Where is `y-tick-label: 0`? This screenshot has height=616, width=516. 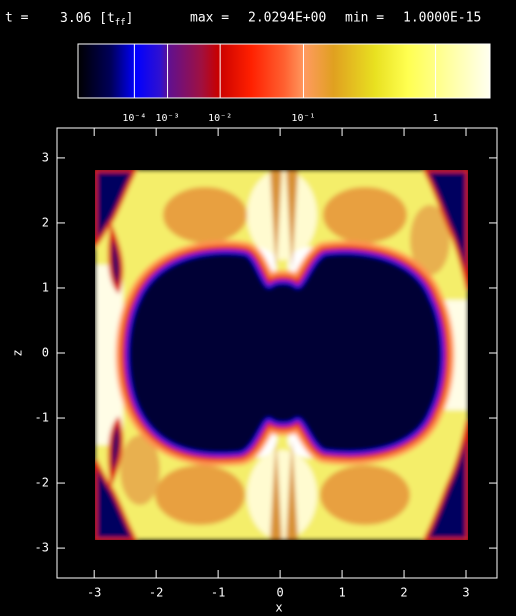
y-tick-label: 0 is located at coordinates (45, 353).